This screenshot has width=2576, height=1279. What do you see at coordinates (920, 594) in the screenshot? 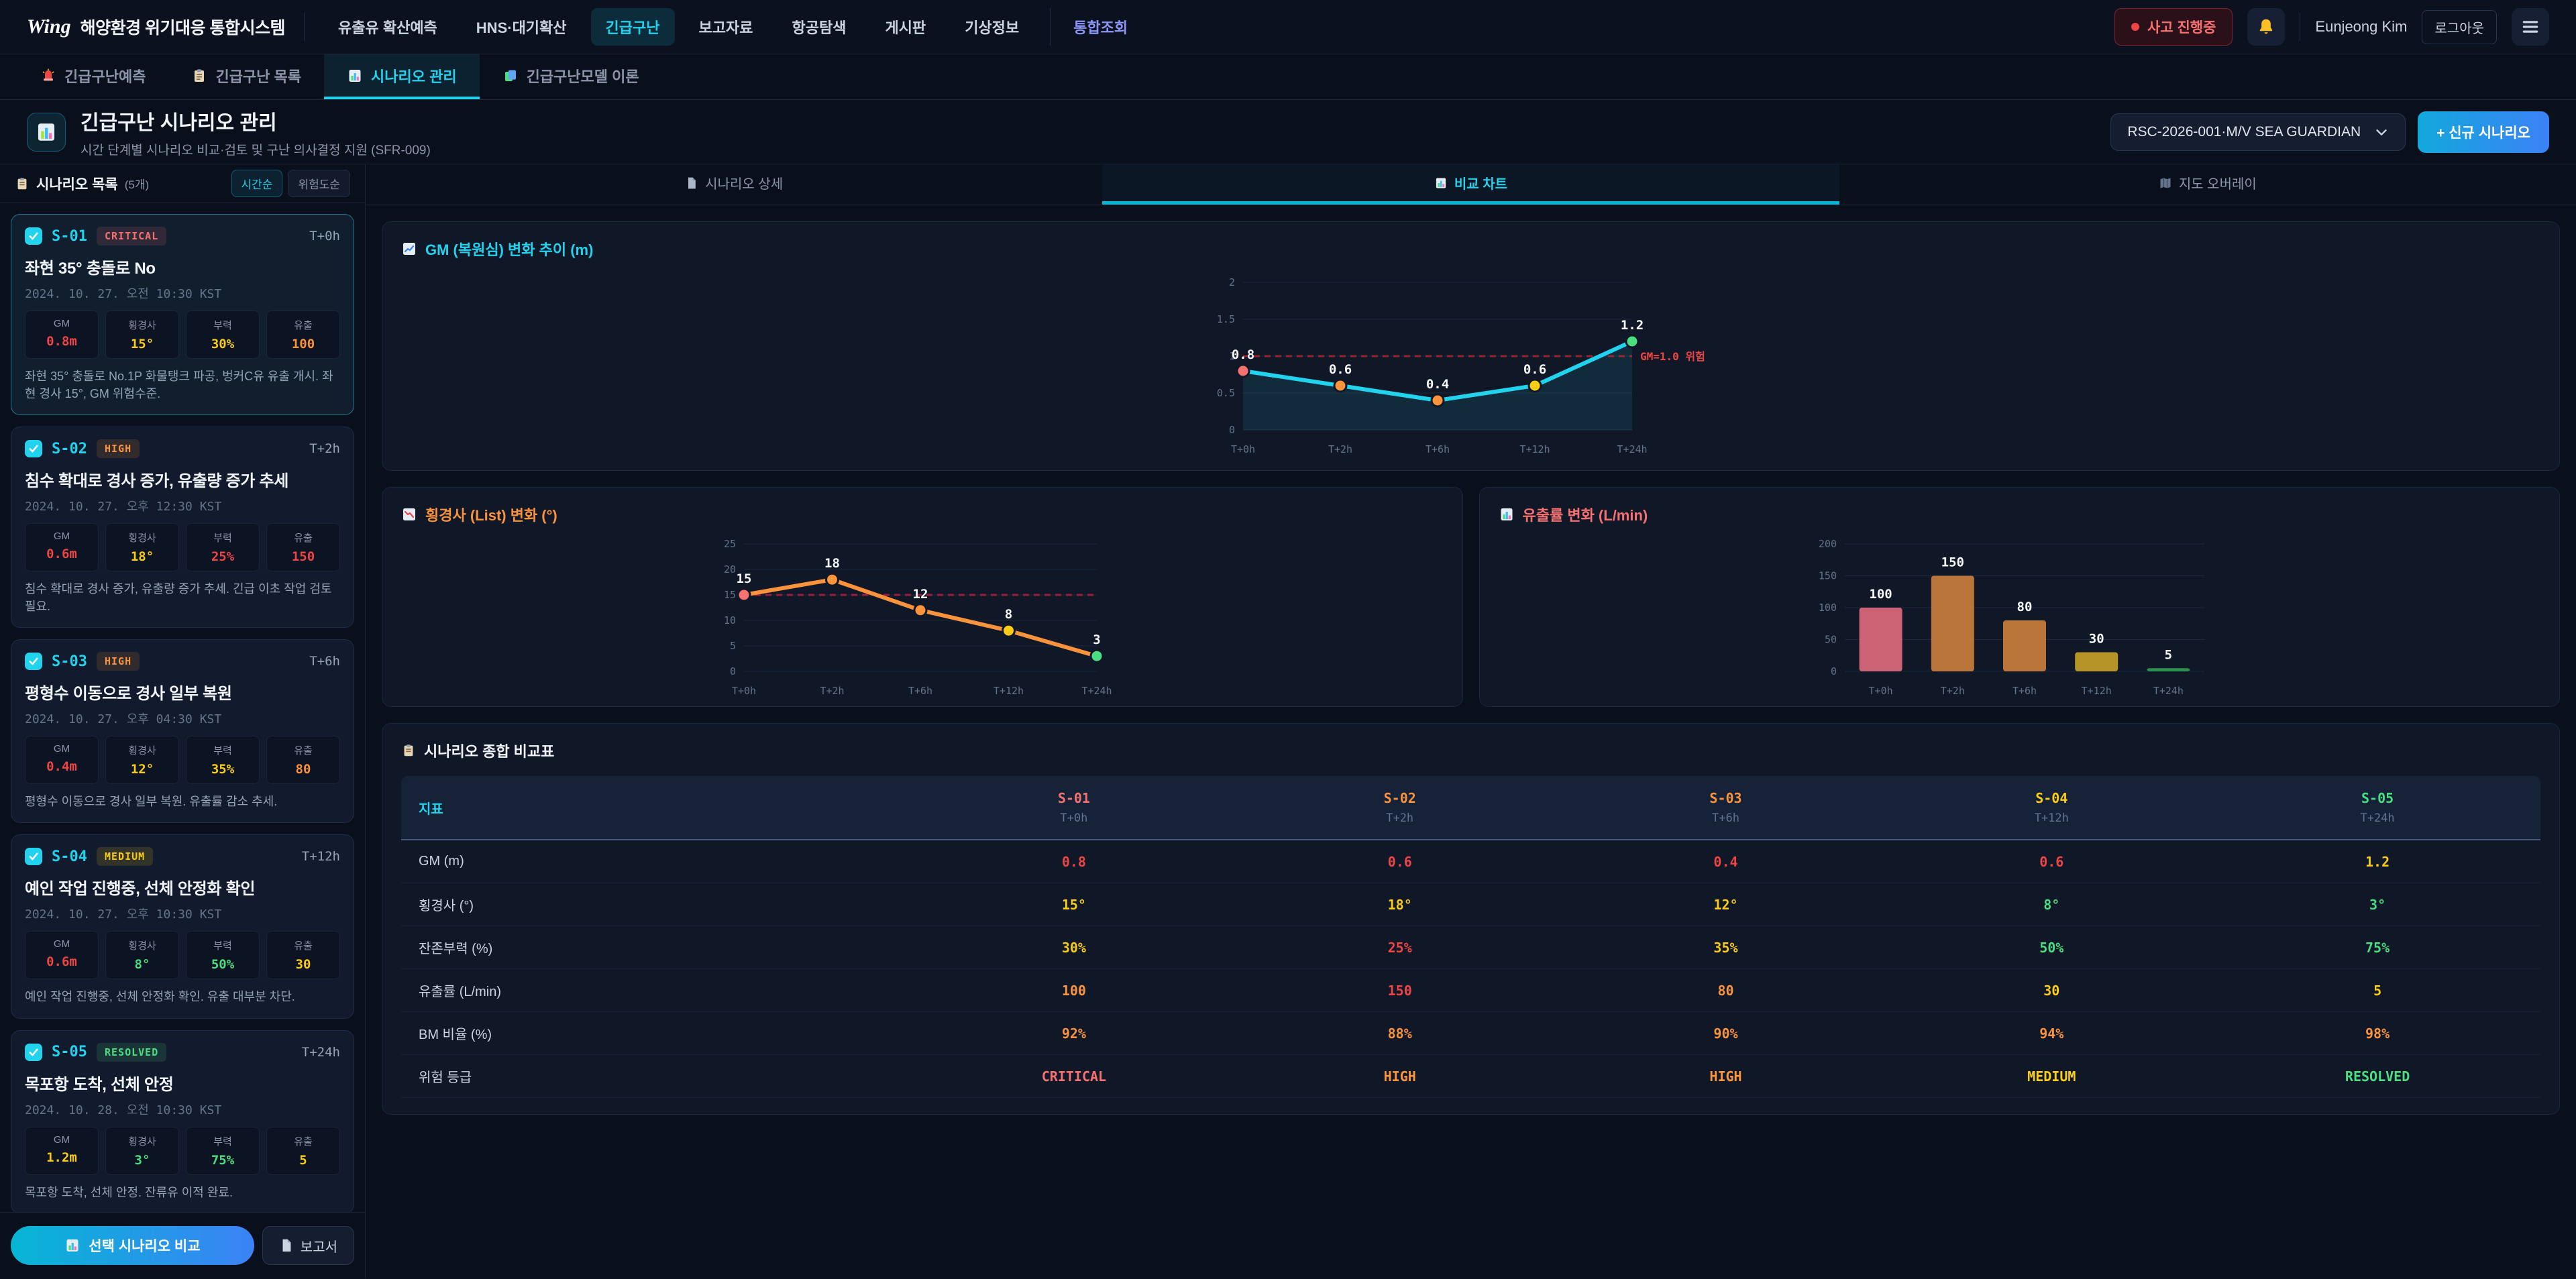
I see `svg-text: 12` at bounding box center [920, 594].